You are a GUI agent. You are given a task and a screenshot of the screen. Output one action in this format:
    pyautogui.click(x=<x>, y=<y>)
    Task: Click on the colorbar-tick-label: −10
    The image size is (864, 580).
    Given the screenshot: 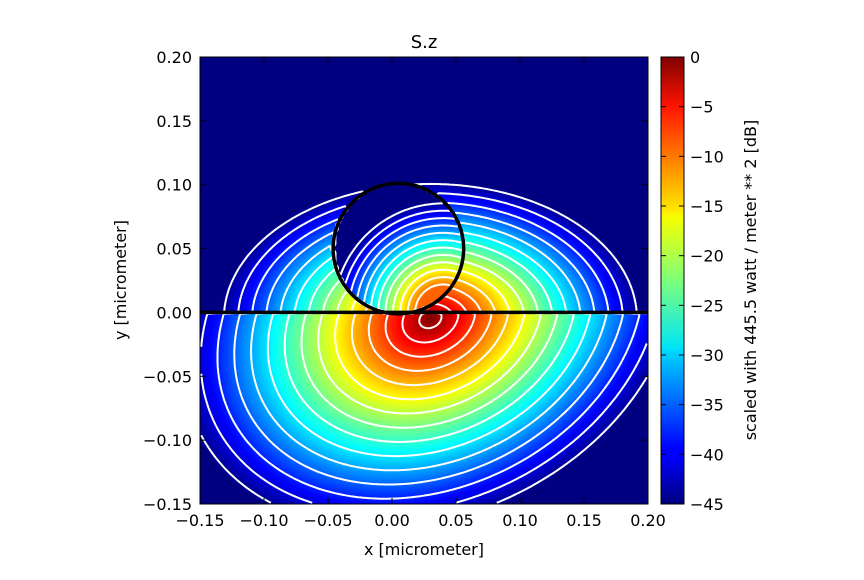 What is the action you would take?
    pyautogui.click(x=707, y=156)
    